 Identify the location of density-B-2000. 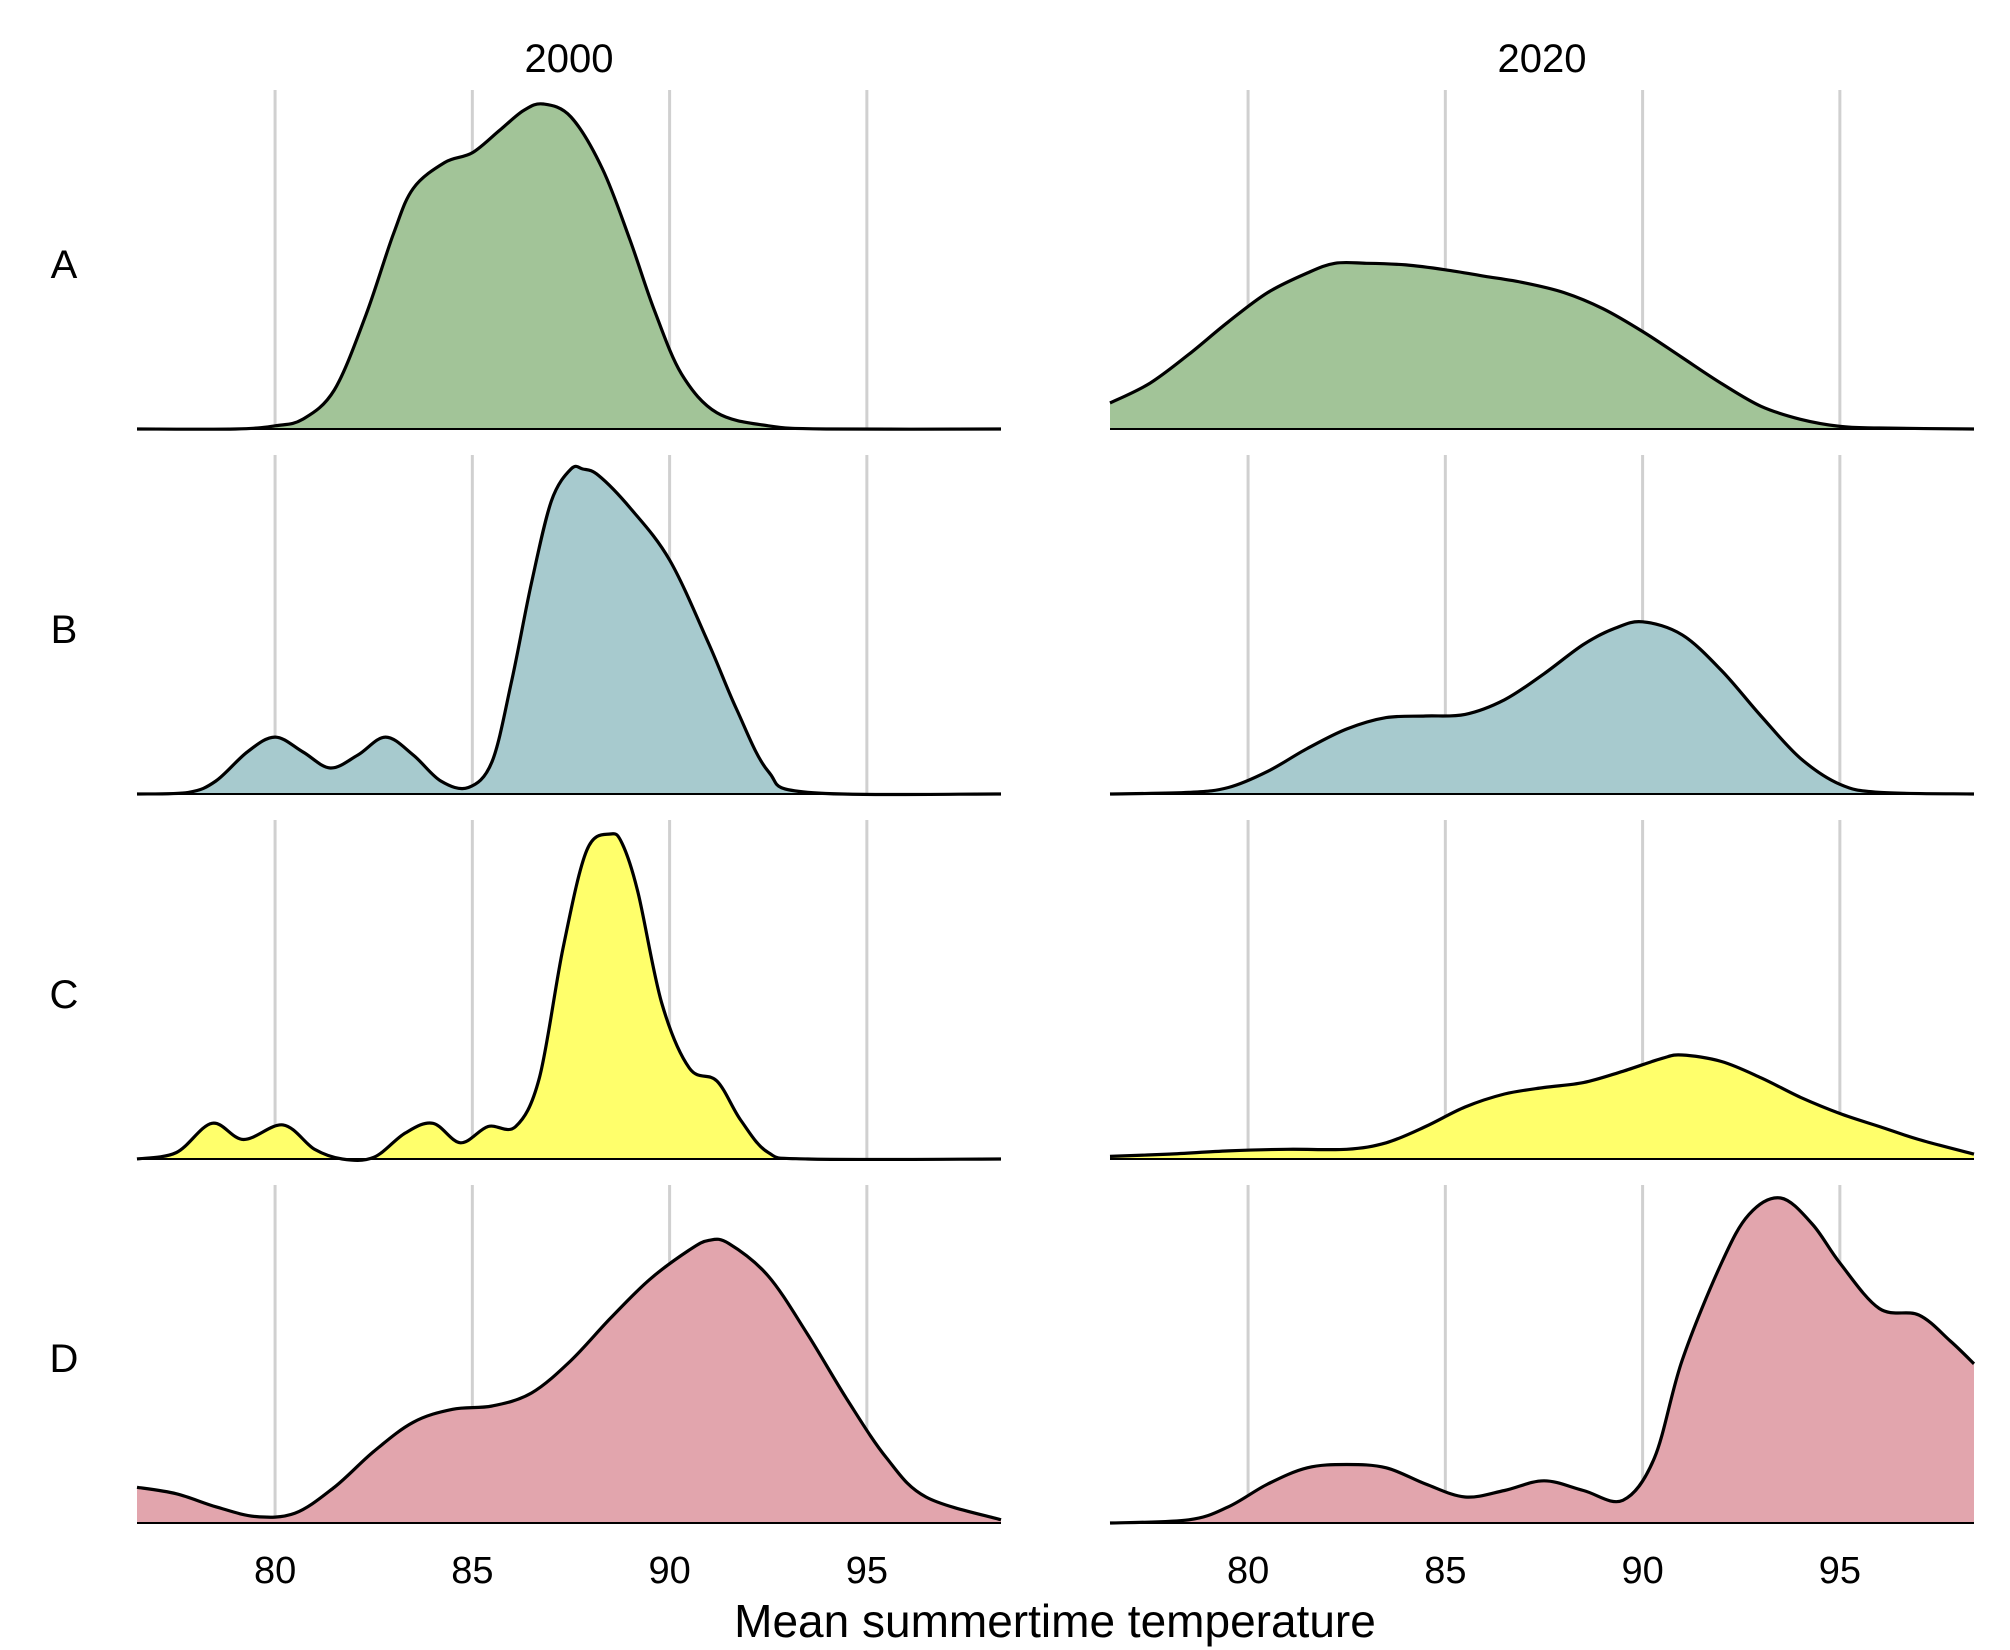
(569, 630).